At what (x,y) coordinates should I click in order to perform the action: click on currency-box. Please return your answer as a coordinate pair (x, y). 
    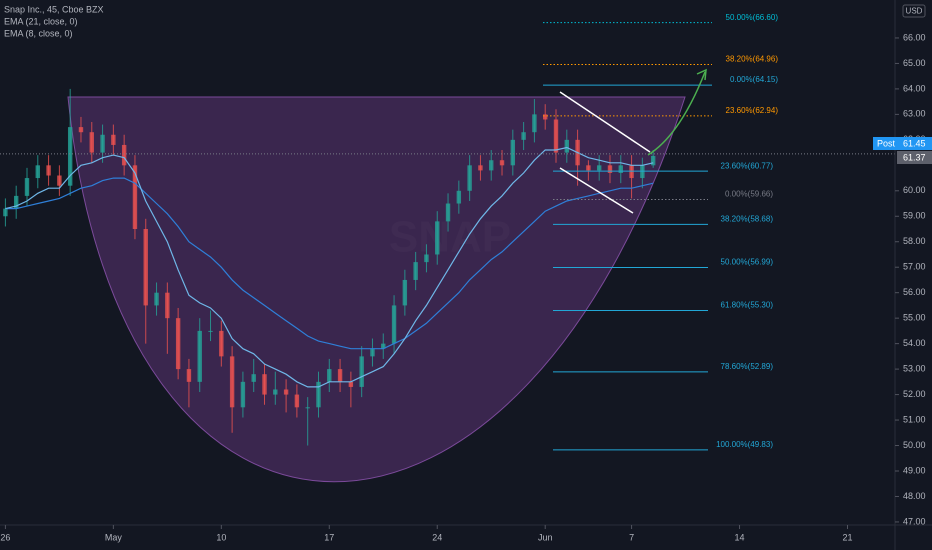
    Looking at the image, I should click on (914, 11).